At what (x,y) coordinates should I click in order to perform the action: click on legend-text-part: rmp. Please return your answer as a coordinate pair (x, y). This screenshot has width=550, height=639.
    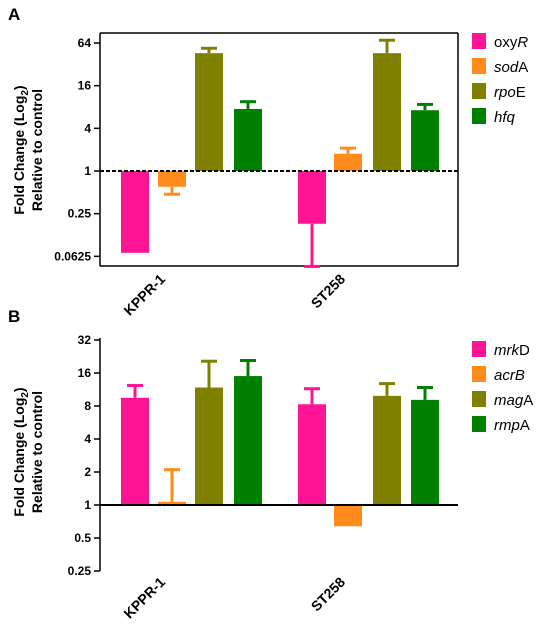
    Looking at the image, I should click on (507, 425).